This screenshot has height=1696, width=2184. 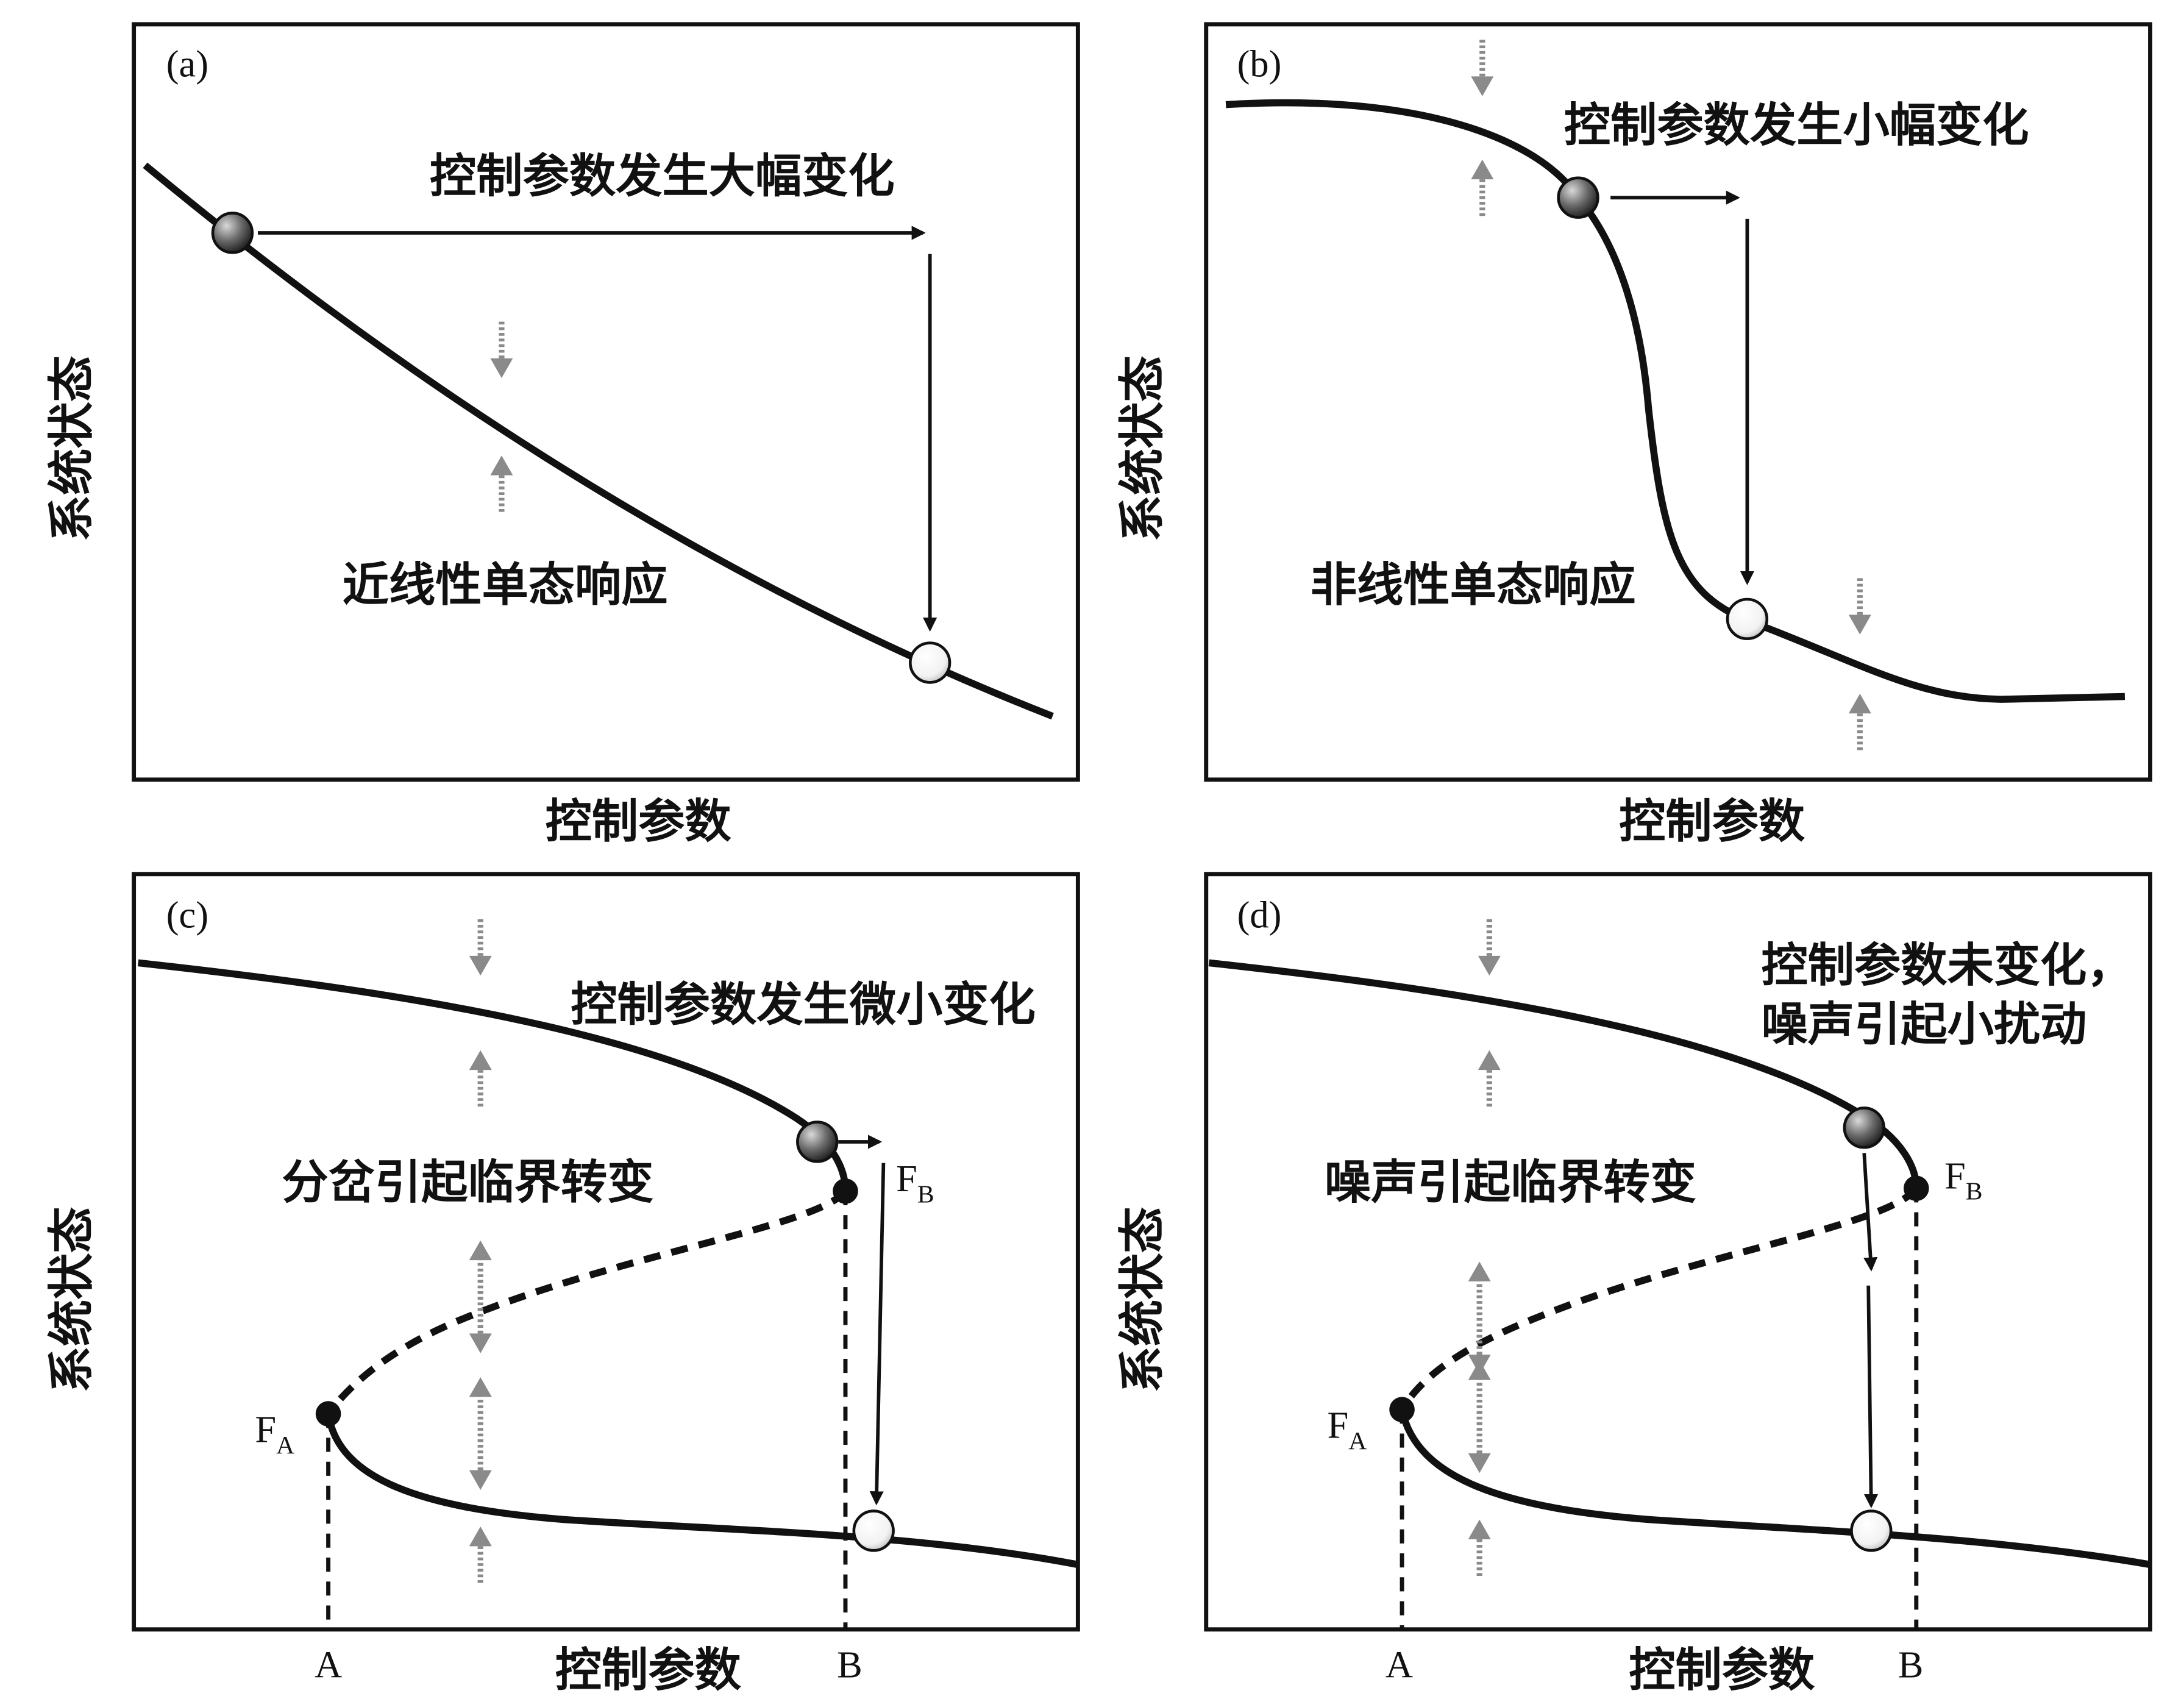 What do you see at coordinates (467, 1182) in the screenshot?
I see `panel-c-caption: 分岔引起临界转变` at bounding box center [467, 1182].